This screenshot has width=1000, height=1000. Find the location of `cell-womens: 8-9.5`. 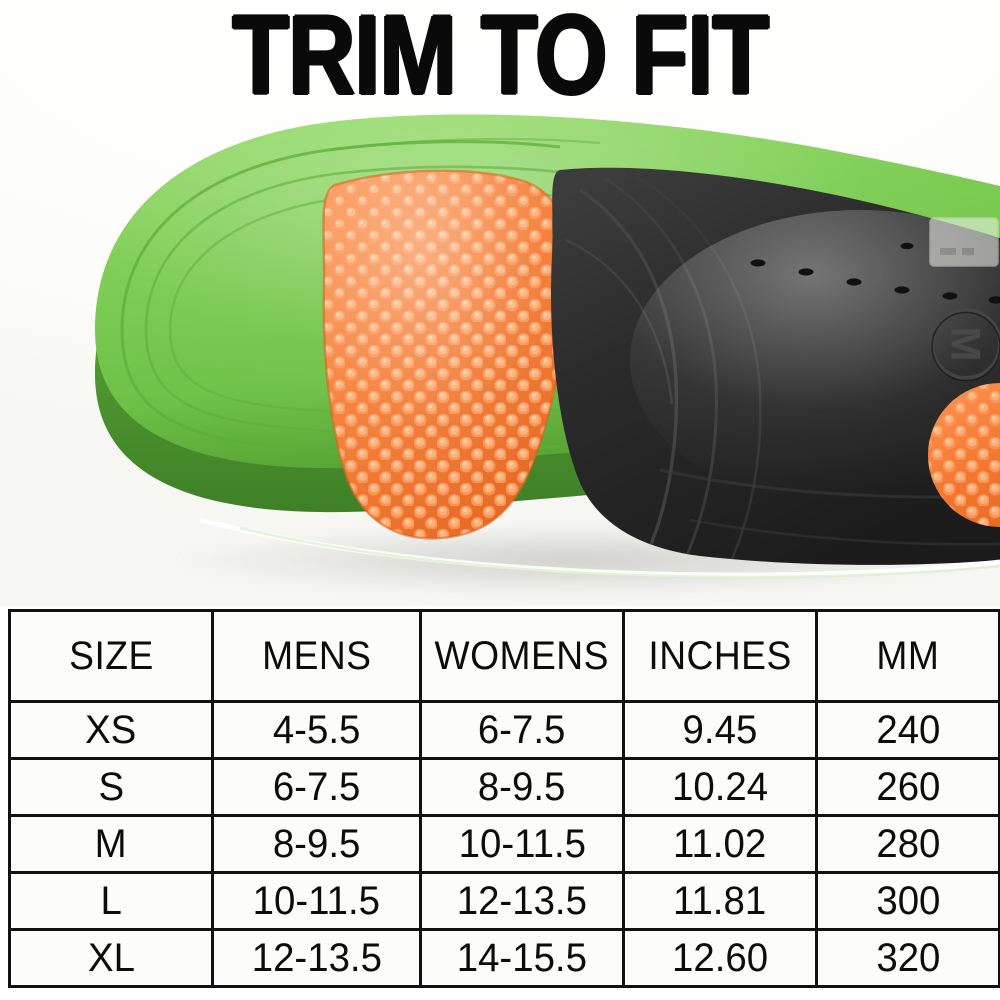

cell-womens: 8-9.5 is located at coordinates (522, 787).